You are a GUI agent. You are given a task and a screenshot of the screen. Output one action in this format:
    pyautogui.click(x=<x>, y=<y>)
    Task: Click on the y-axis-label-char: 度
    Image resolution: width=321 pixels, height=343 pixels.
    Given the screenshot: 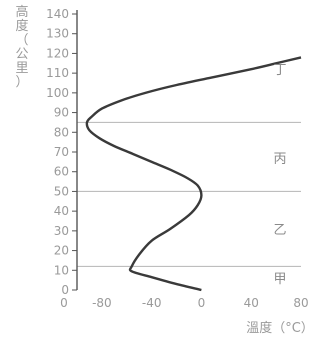 What is the action you would take?
    pyautogui.click(x=21, y=26)
    